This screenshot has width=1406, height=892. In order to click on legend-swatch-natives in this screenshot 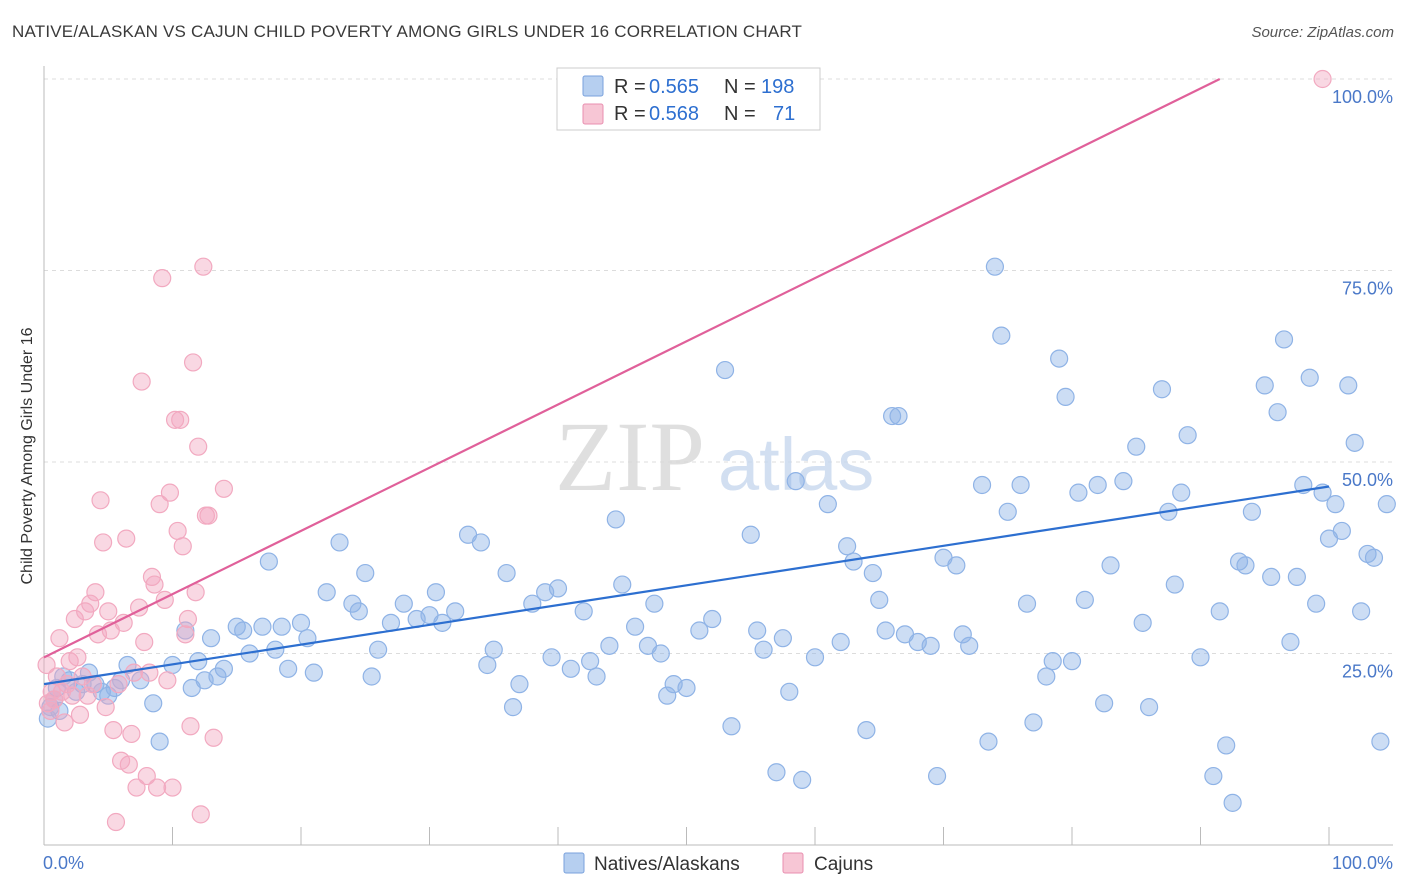, I will do `click(593, 86)`.